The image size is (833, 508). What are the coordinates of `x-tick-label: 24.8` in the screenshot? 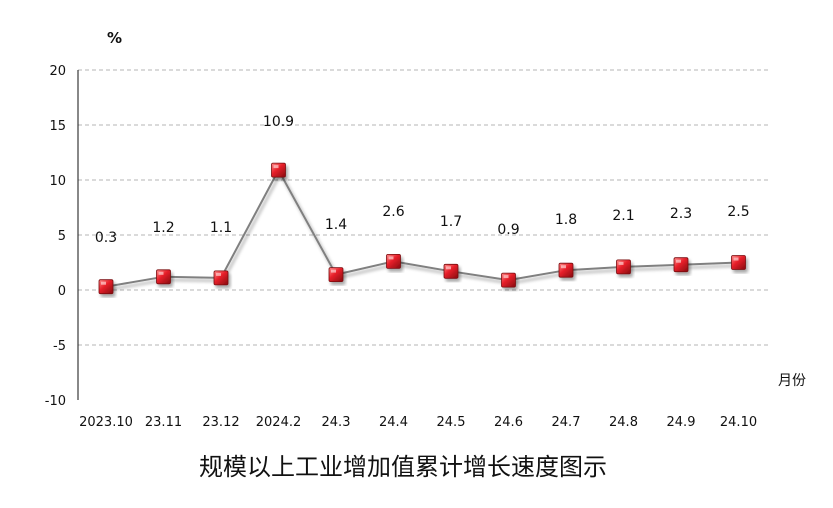 It's located at (623, 422).